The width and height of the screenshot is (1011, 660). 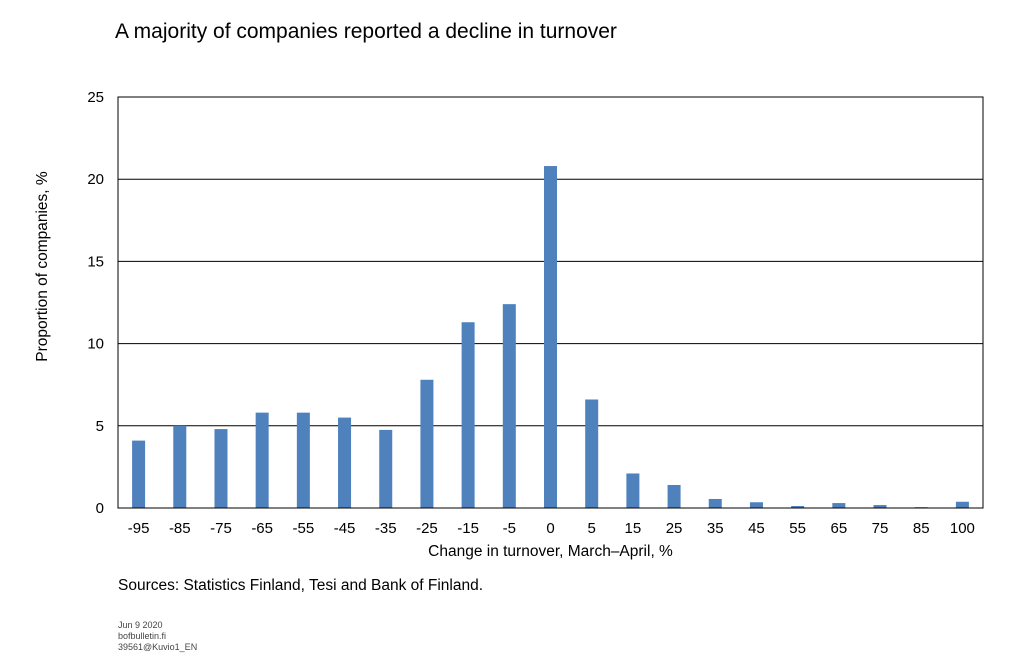 I want to click on website: bofbulletin.fi, so click(x=142, y=636).